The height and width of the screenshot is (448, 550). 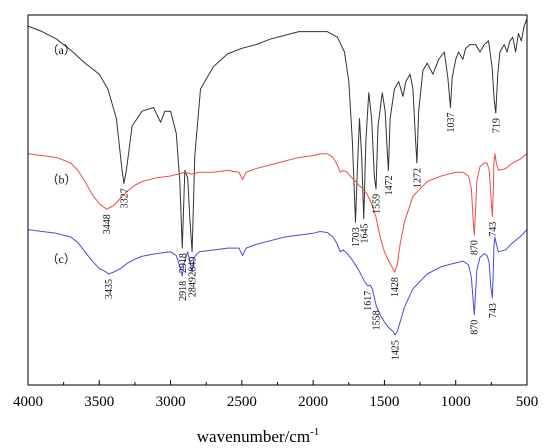 What do you see at coordinates (396, 350) in the screenshot?
I see `peak-label: 1425` at bounding box center [396, 350].